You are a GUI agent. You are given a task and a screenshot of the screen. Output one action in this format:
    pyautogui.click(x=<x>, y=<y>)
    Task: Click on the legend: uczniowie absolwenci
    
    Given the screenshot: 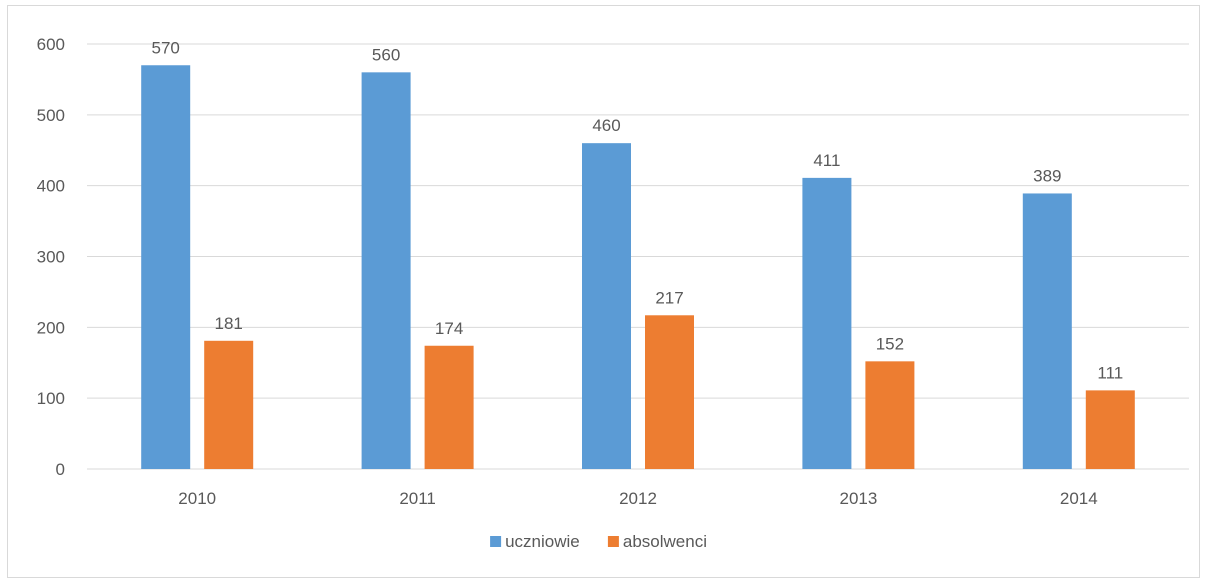 What is the action you would take?
    pyautogui.click(x=598, y=541)
    